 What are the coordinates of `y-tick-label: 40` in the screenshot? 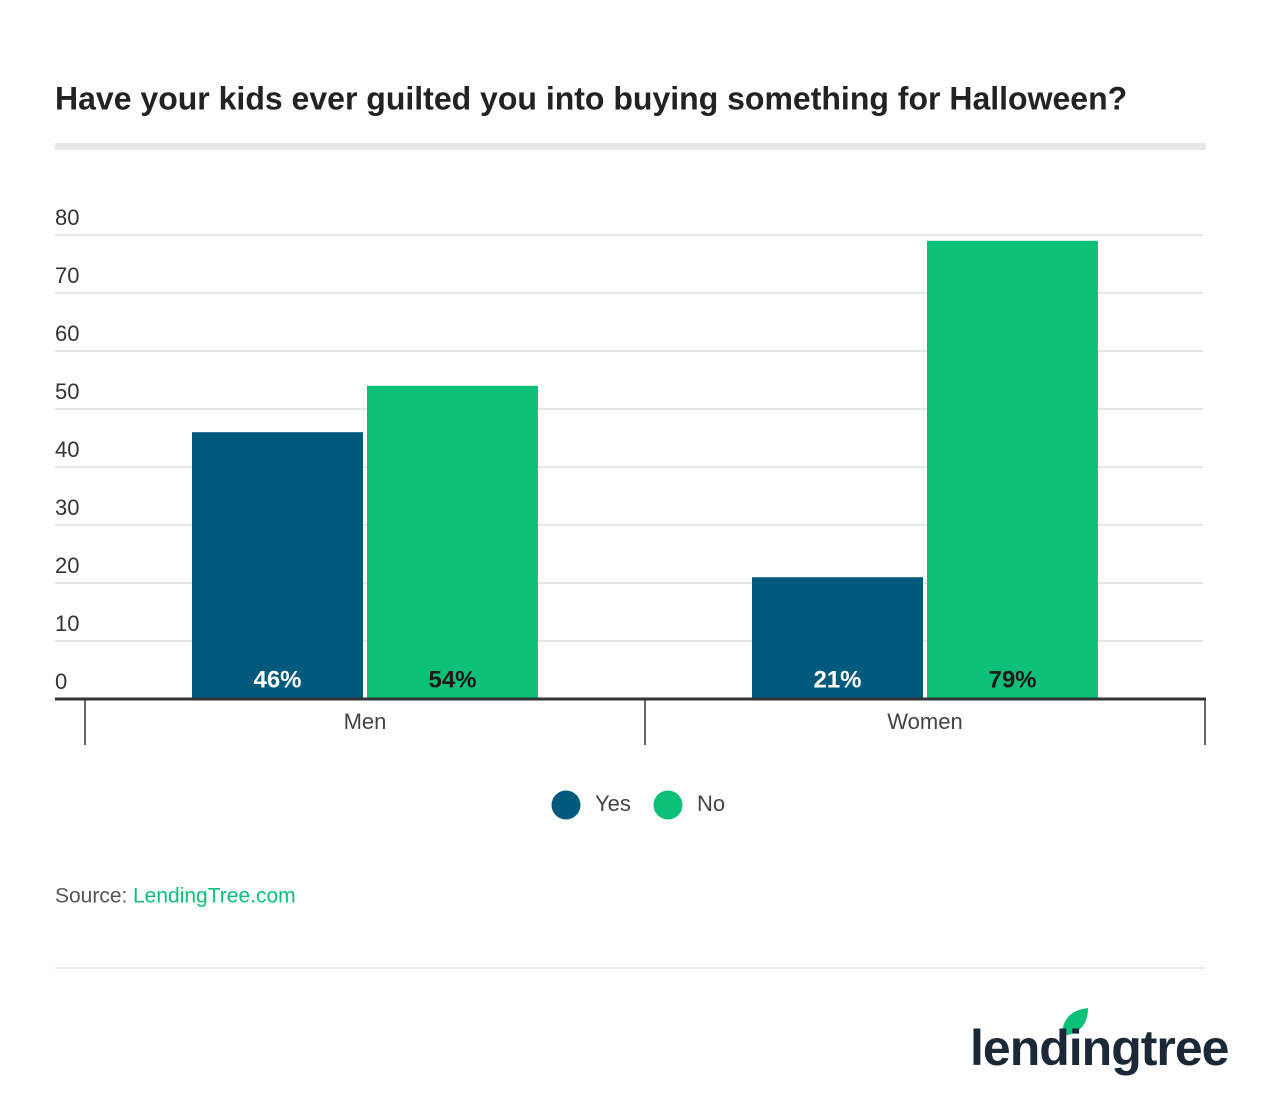 It's located at (67, 449).